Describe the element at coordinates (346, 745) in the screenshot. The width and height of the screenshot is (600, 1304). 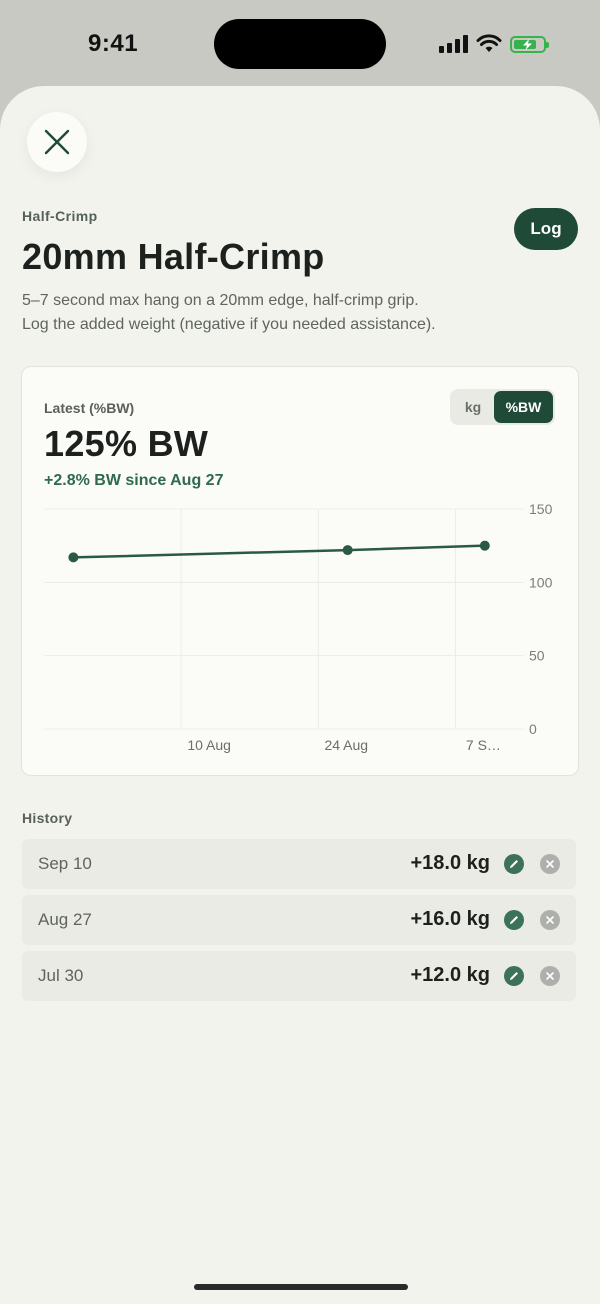
I see `x-tick-label: 24 Aug` at that location.